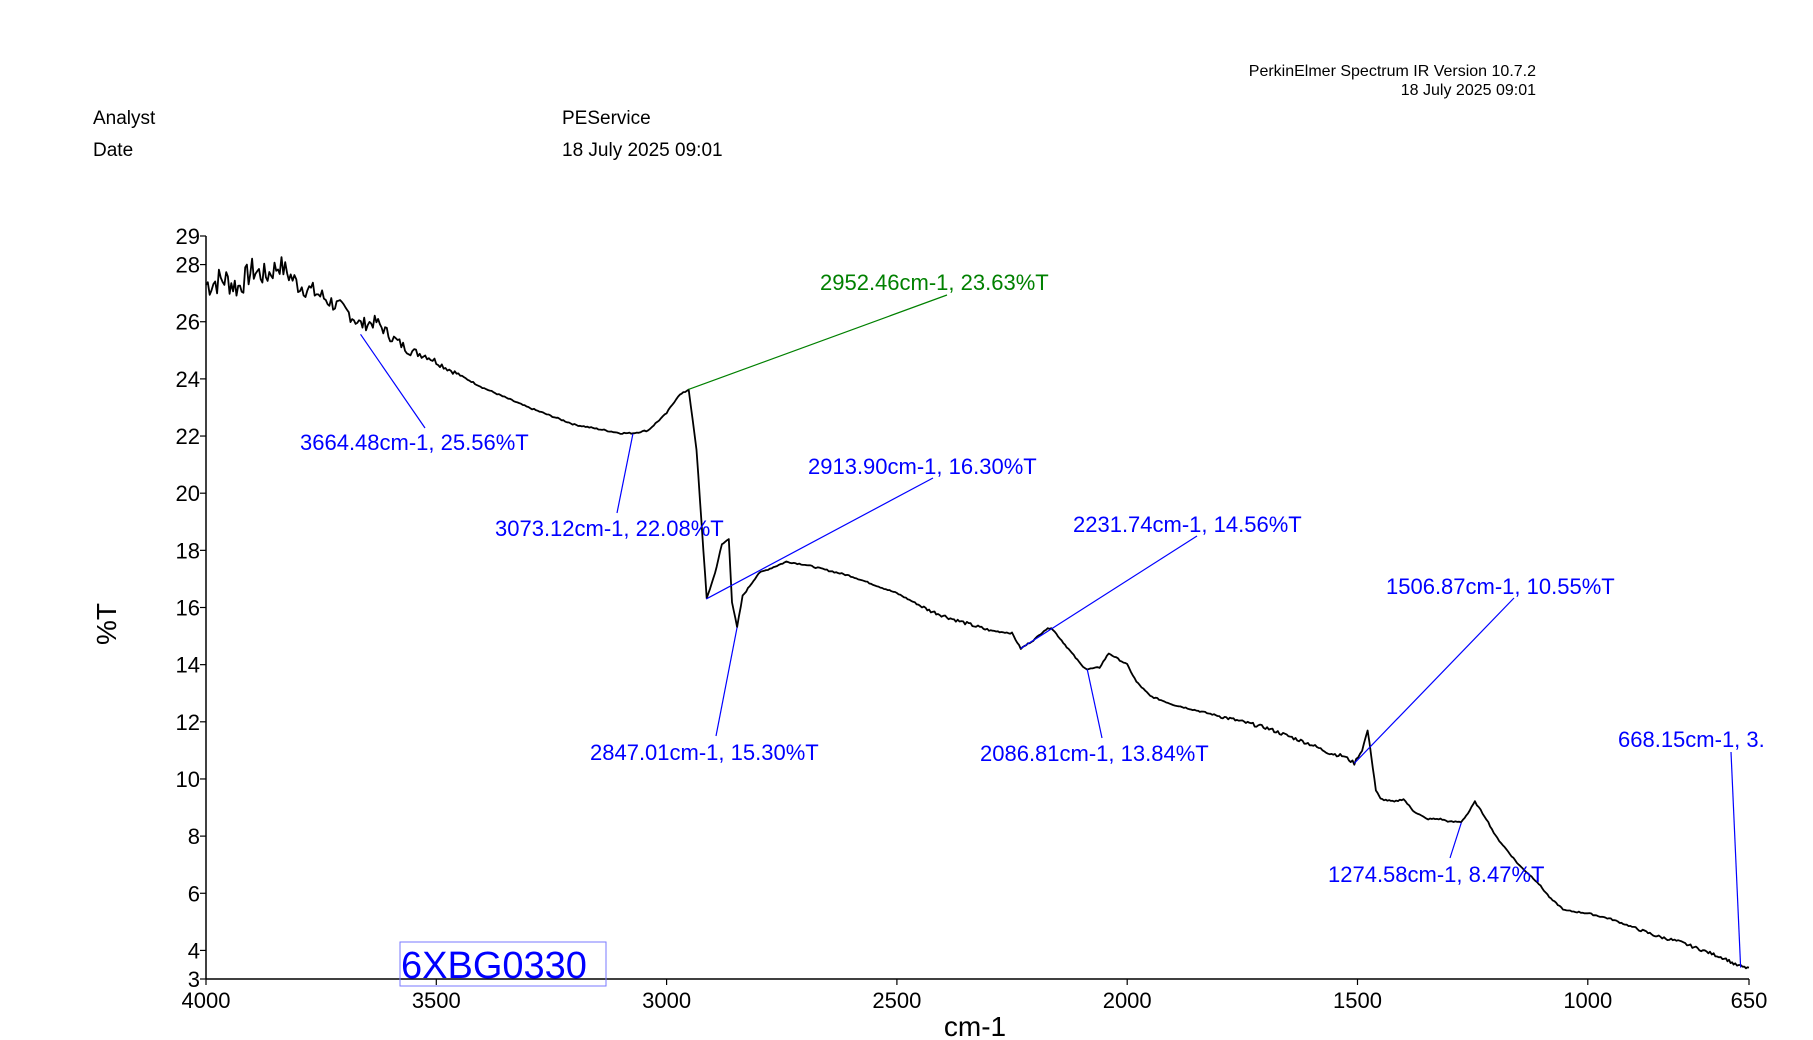 The width and height of the screenshot is (1813, 1040). I want to click on date-value: 18 July 2025 09:01, so click(642, 150).